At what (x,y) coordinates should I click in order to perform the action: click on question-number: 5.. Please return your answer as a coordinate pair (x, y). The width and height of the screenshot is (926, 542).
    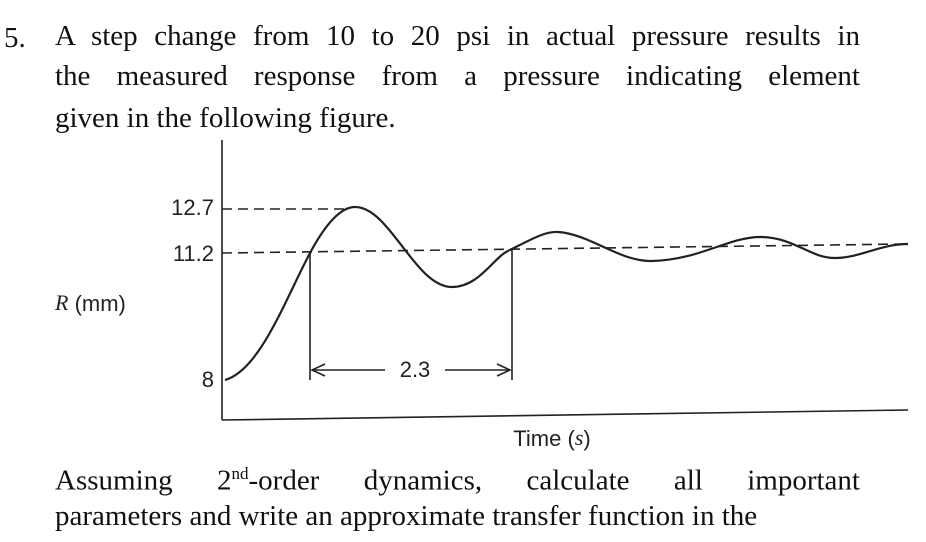
    Looking at the image, I should click on (15, 38).